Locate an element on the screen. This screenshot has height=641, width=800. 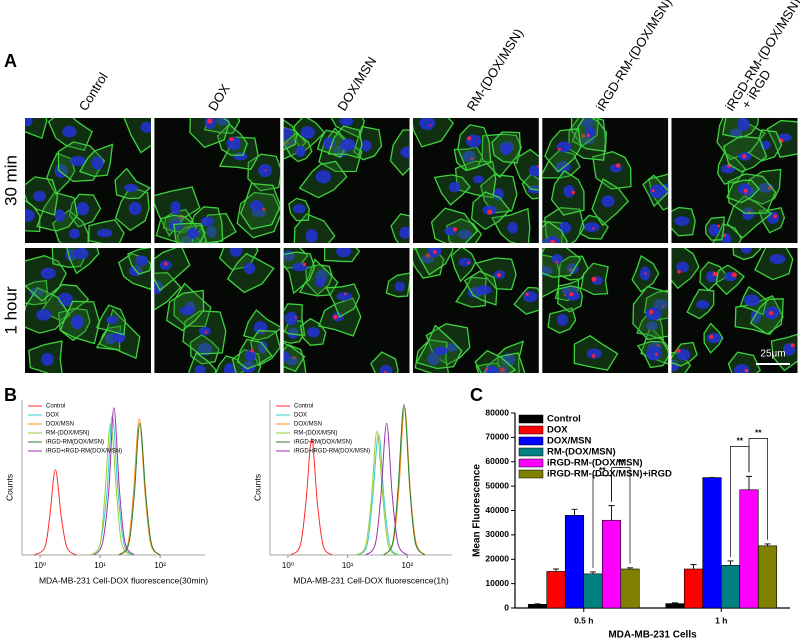
significance-label: ** is located at coordinates (739, 441).